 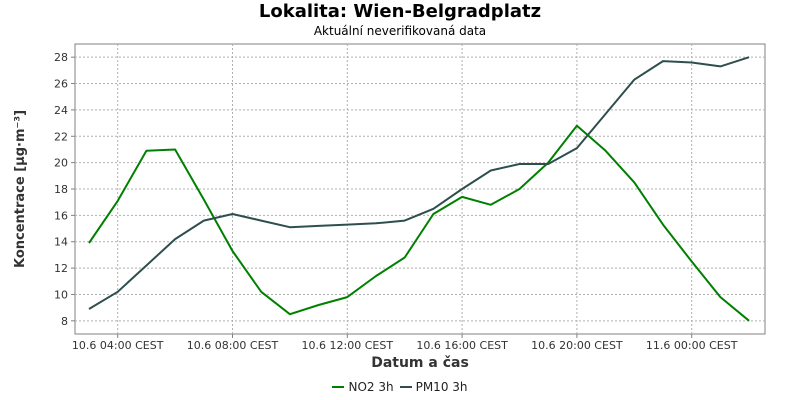 What do you see at coordinates (577, 345) in the screenshot?
I see `x-tick-label: 10.6 20:00 CEST` at bounding box center [577, 345].